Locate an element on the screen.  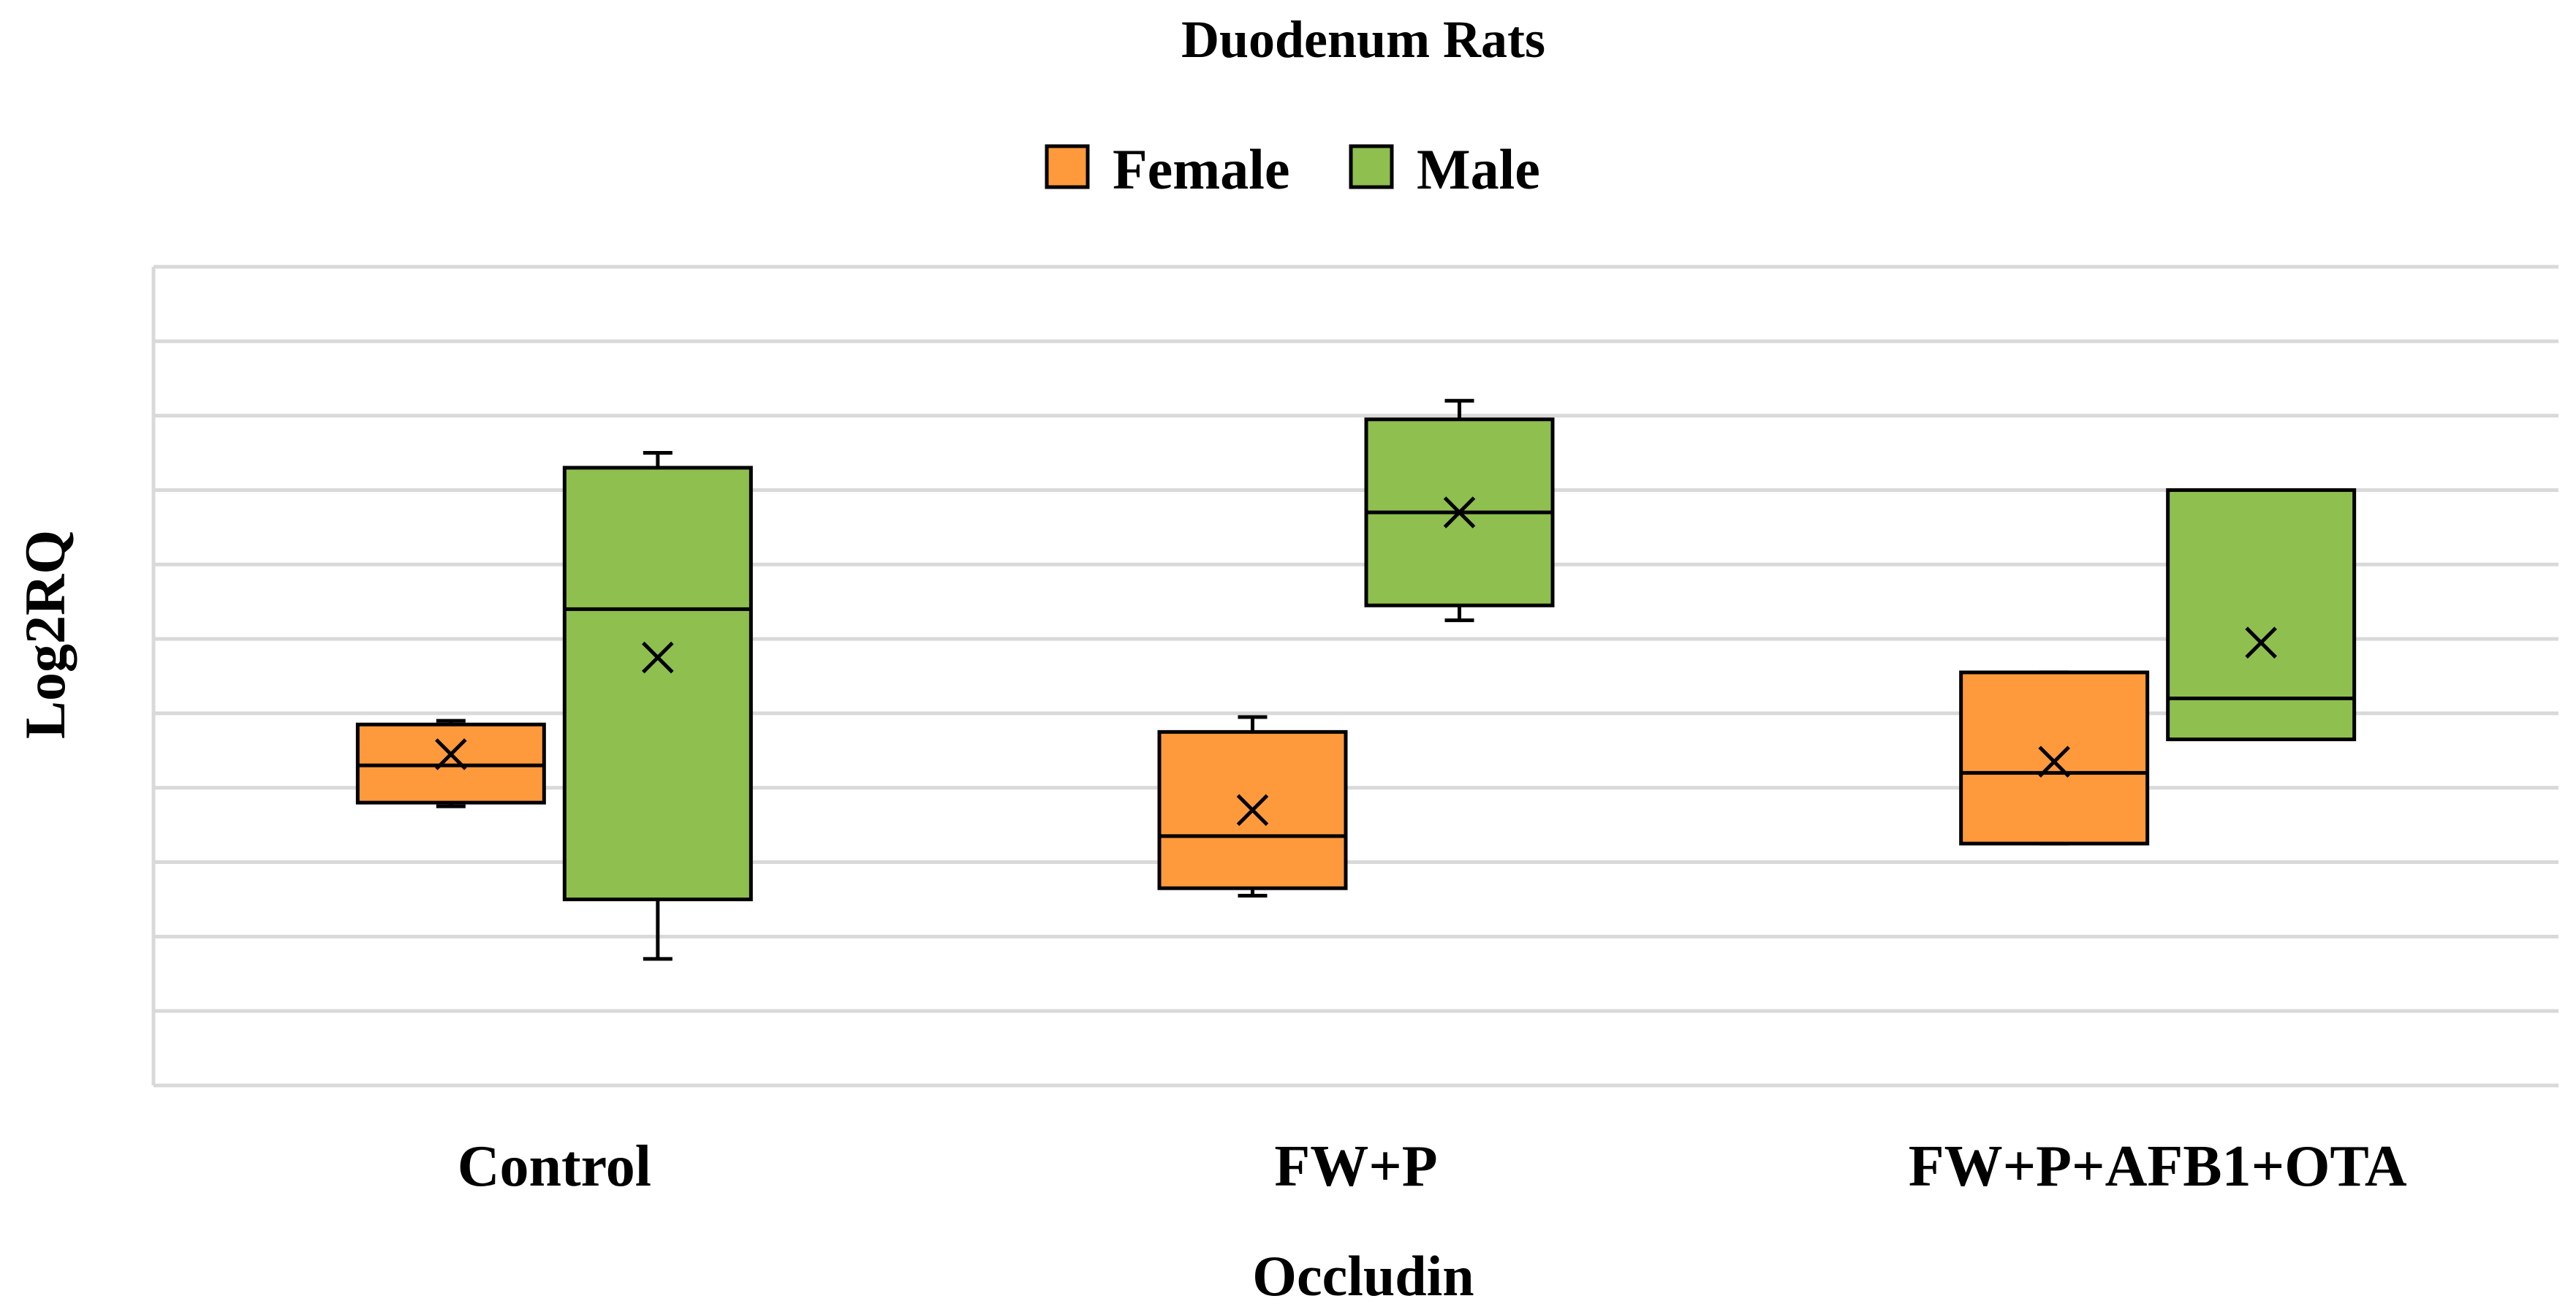
x-axis-title: Occludin is located at coordinates (1363, 1274).